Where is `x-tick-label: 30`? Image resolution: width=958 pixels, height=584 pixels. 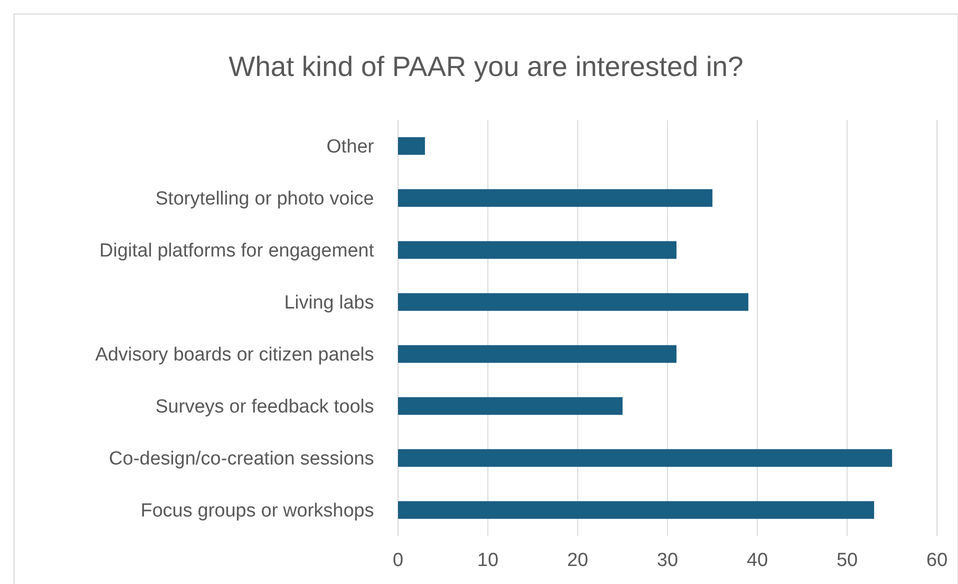 x-tick-label: 30 is located at coordinates (667, 560).